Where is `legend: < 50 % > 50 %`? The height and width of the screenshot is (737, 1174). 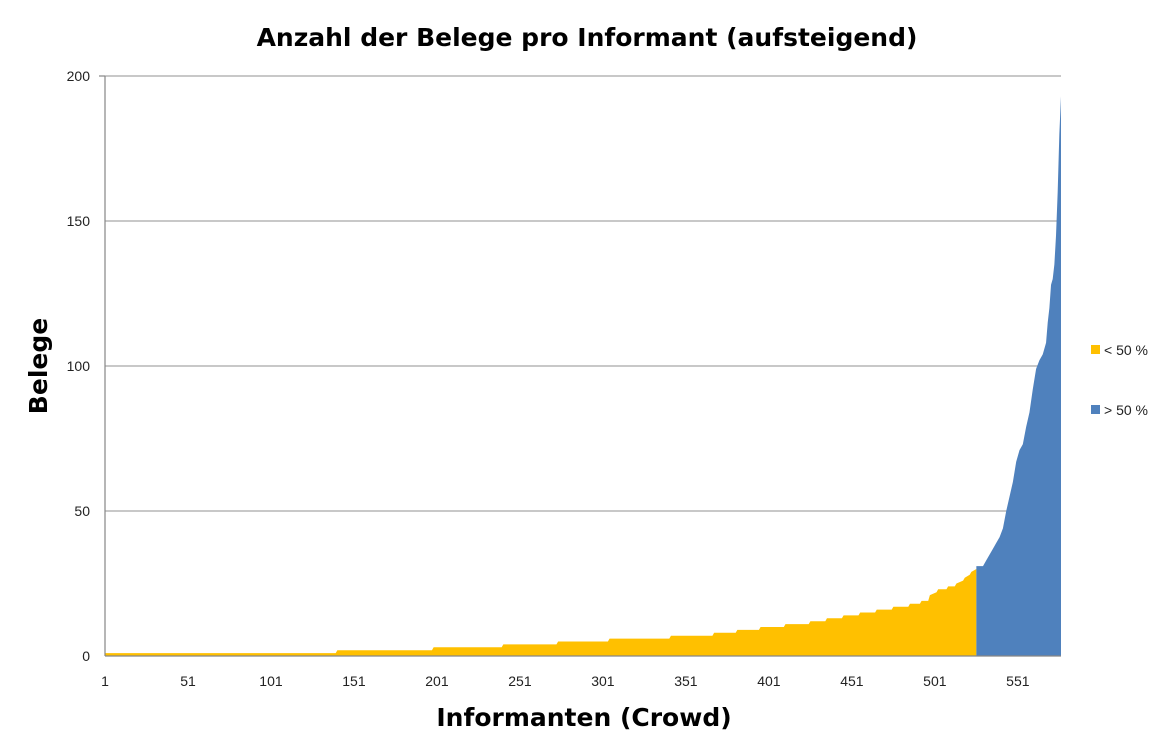
legend: < 50 % > 50 % is located at coordinates (1119, 380).